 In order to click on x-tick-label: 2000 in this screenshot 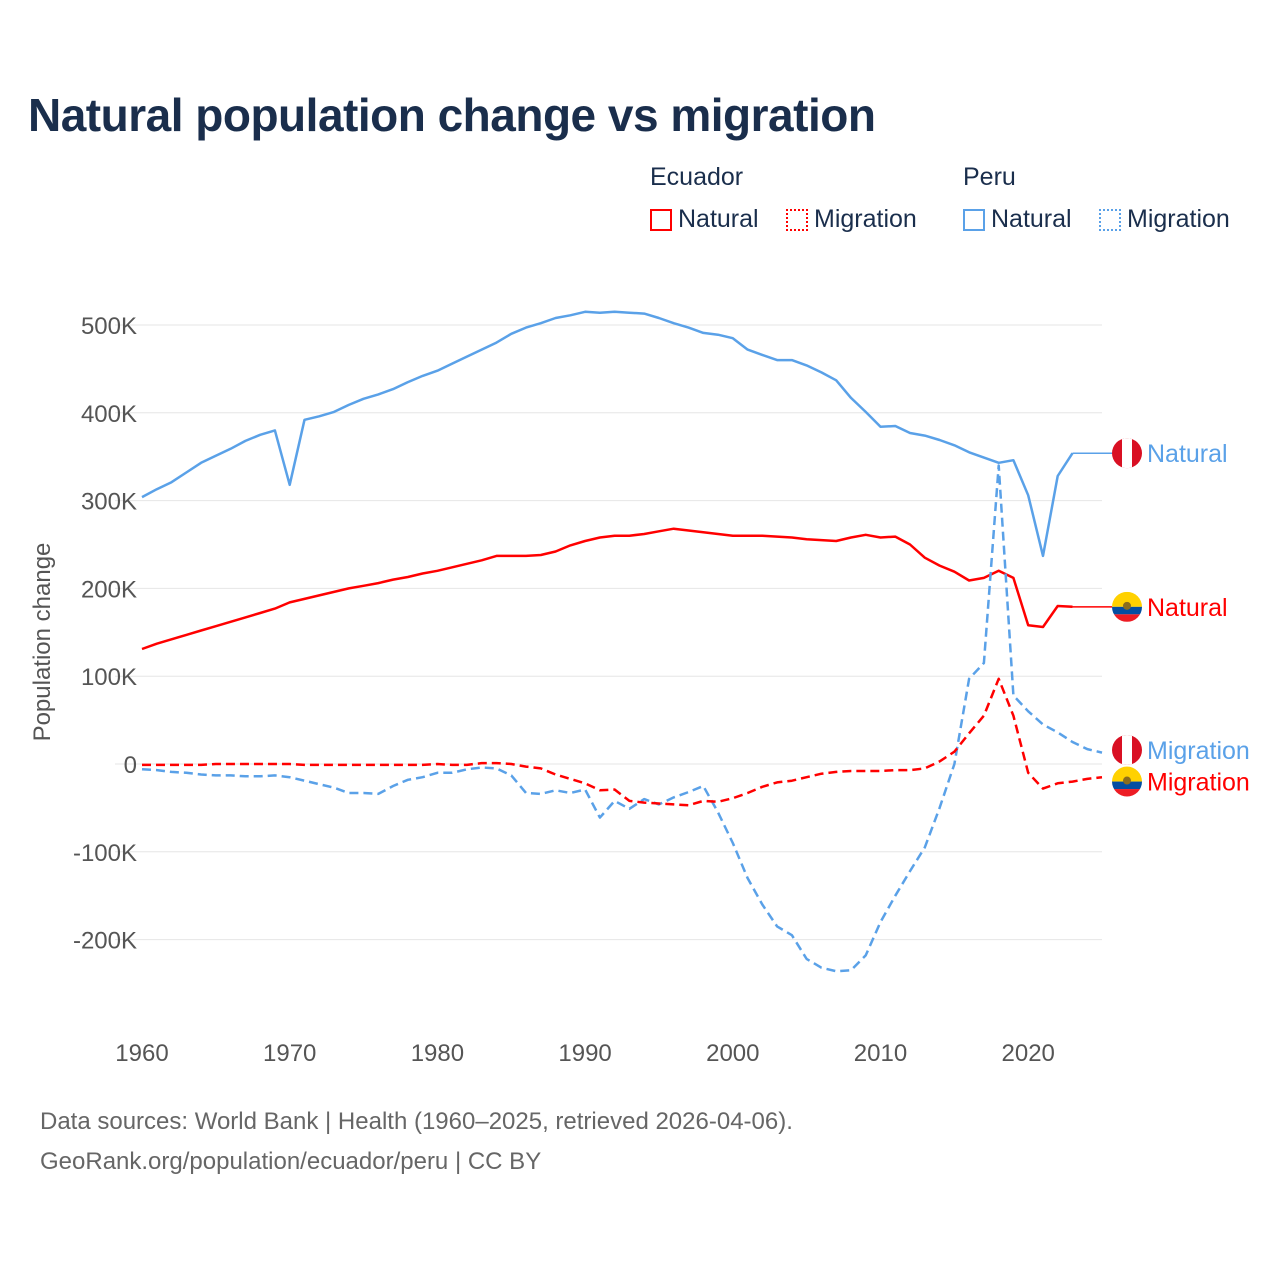, I will do `click(732, 1053)`.